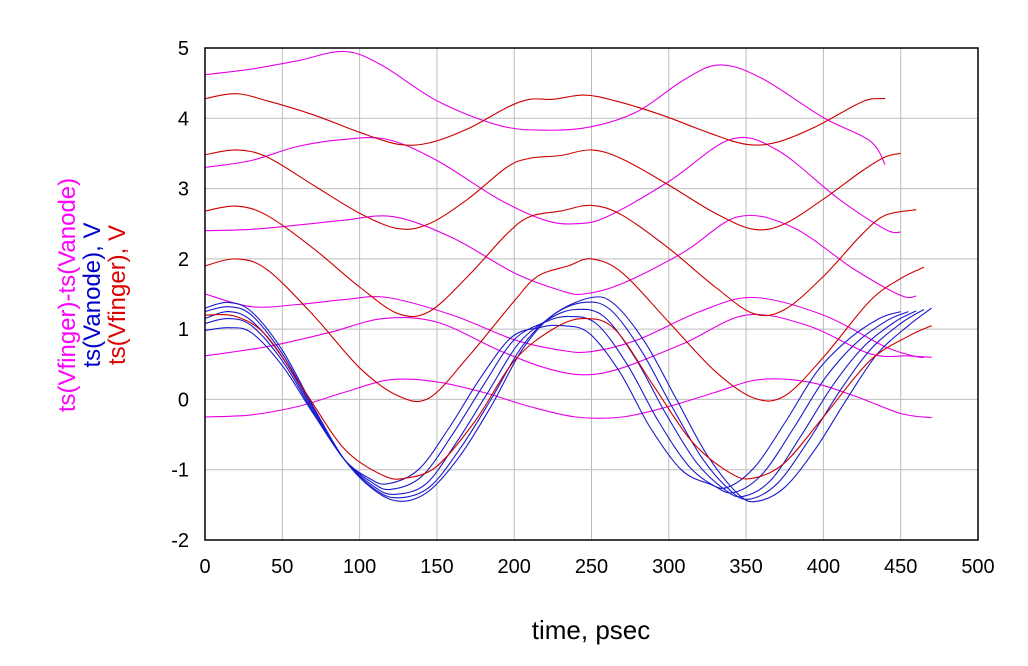 The height and width of the screenshot is (666, 1028). I want to click on y-tick-label: 5, so click(183, 49).